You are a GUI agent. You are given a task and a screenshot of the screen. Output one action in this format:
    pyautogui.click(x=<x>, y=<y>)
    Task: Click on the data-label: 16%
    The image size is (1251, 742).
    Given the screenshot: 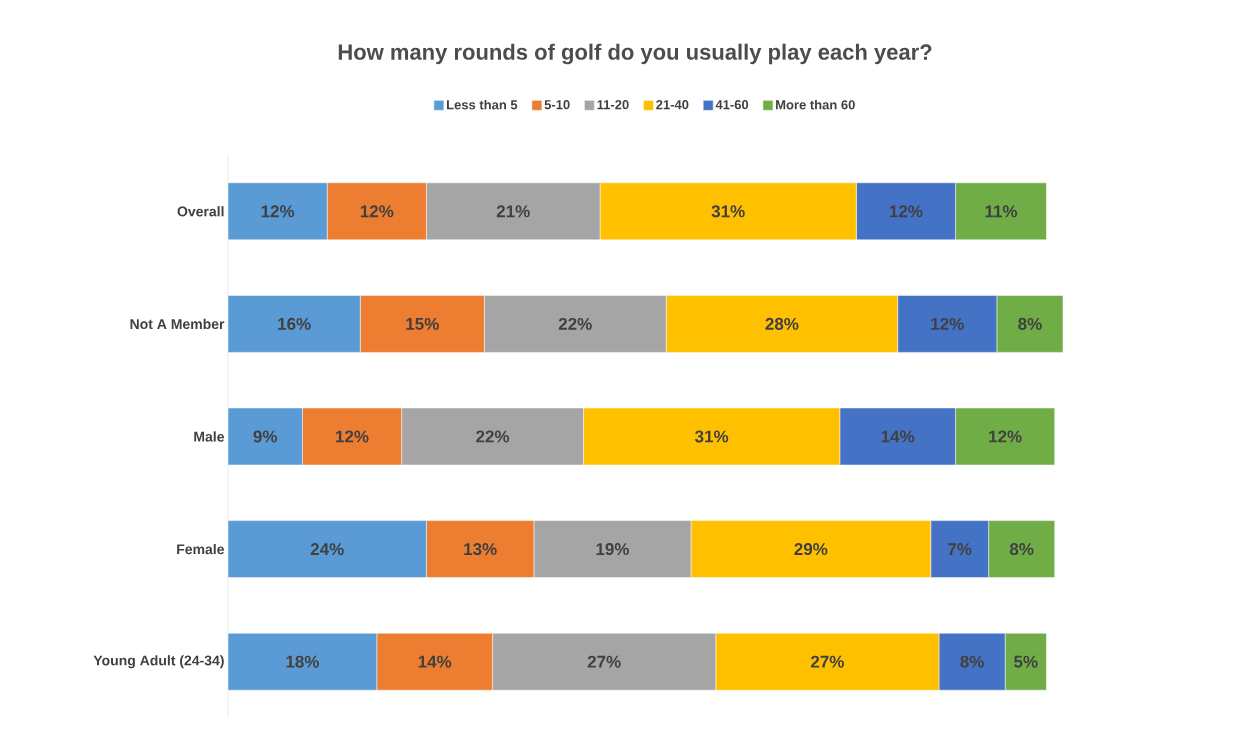 What is the action you would take?
    pyautogui.click(x=294, y=323)
    